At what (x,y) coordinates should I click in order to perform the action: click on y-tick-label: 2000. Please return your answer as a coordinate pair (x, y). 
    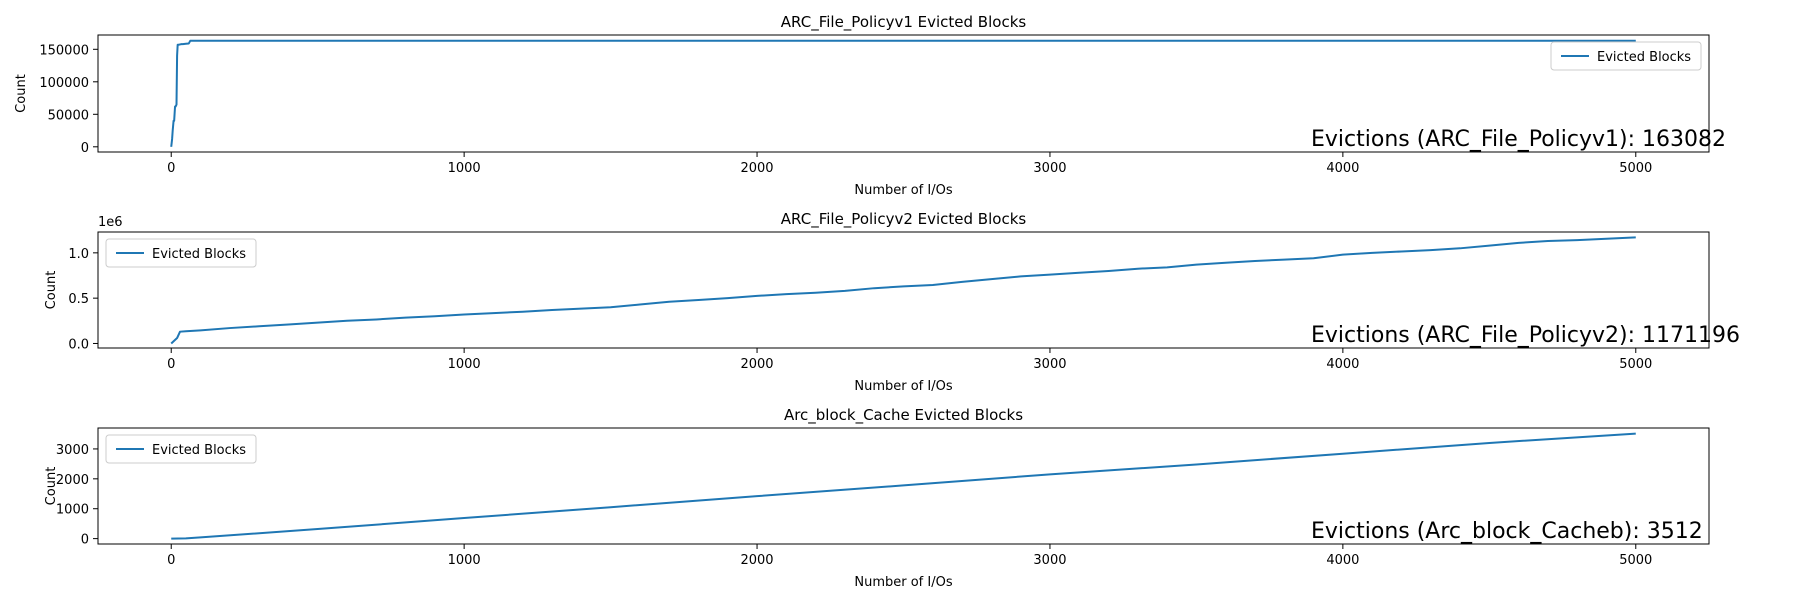
    Looking at the image, I should click on (72, 480).